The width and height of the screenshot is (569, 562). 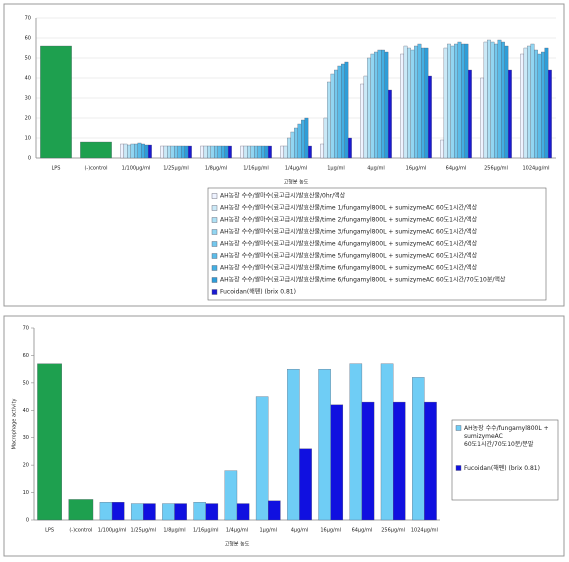 What do you see at coordinates (15, 424) in the screenshot?
I see `y-axis-title: Macrophage activity` at bounding box center [15, 424].